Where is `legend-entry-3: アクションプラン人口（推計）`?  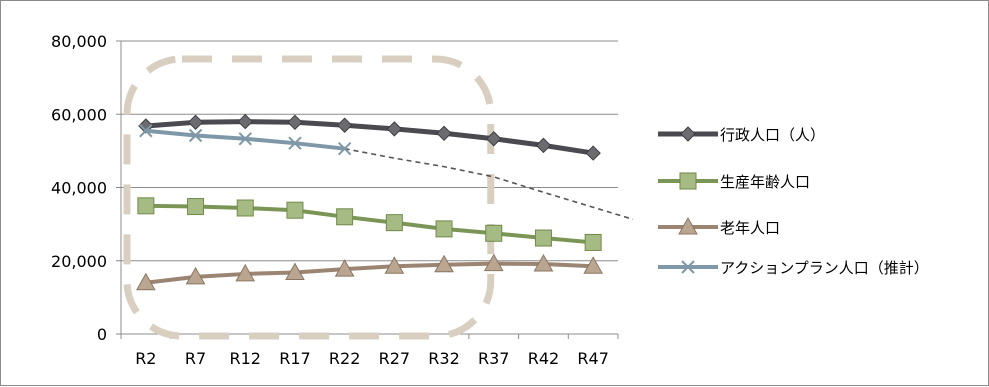 legend-entry-3: アクションプラン人口（推計） is located at coordinates (793, 268).